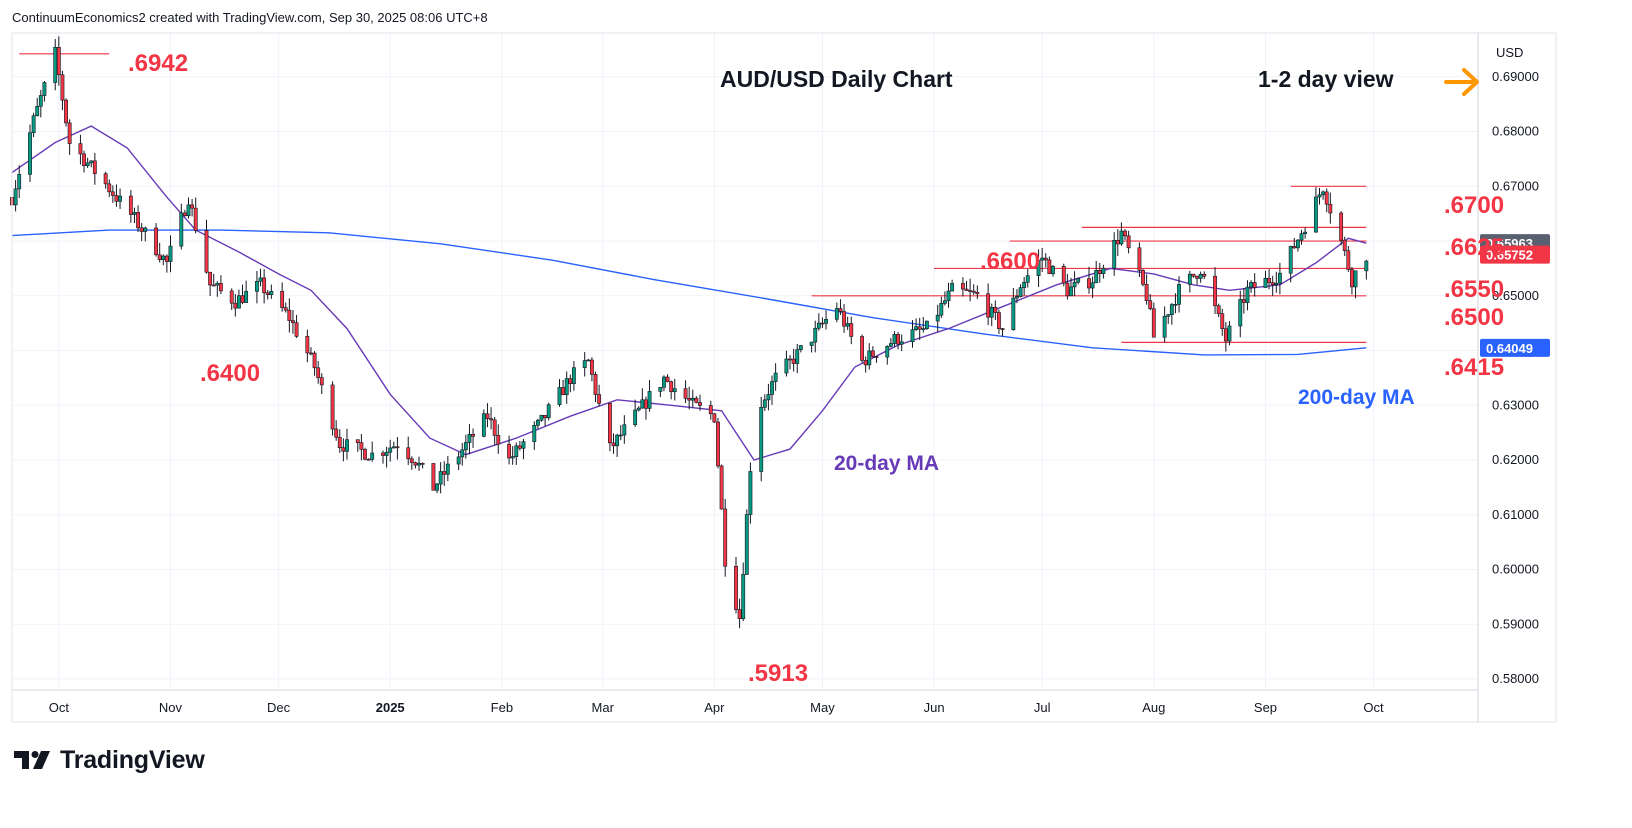 This screenshot has width=1632, height=828. I want to click on y-tick-label: 0.59000, so click(1515, 623).